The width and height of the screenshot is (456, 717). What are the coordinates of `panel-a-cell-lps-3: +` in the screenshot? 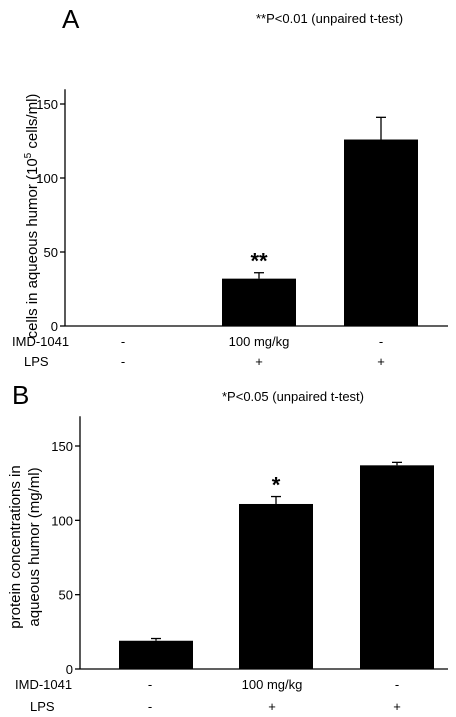 It's located at (381, 361).